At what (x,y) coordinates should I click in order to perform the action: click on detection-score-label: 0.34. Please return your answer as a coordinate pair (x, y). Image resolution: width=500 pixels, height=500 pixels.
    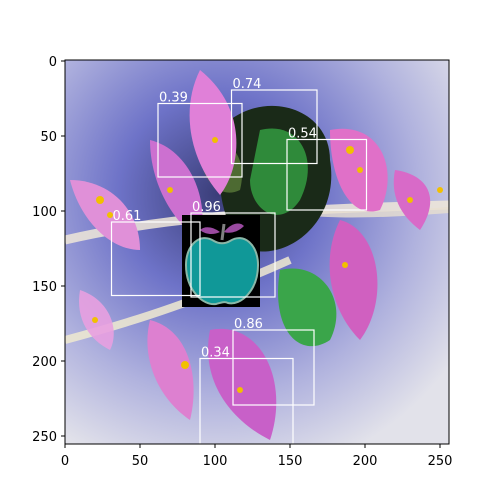
    Looking at the image, I should click on (215, 353).